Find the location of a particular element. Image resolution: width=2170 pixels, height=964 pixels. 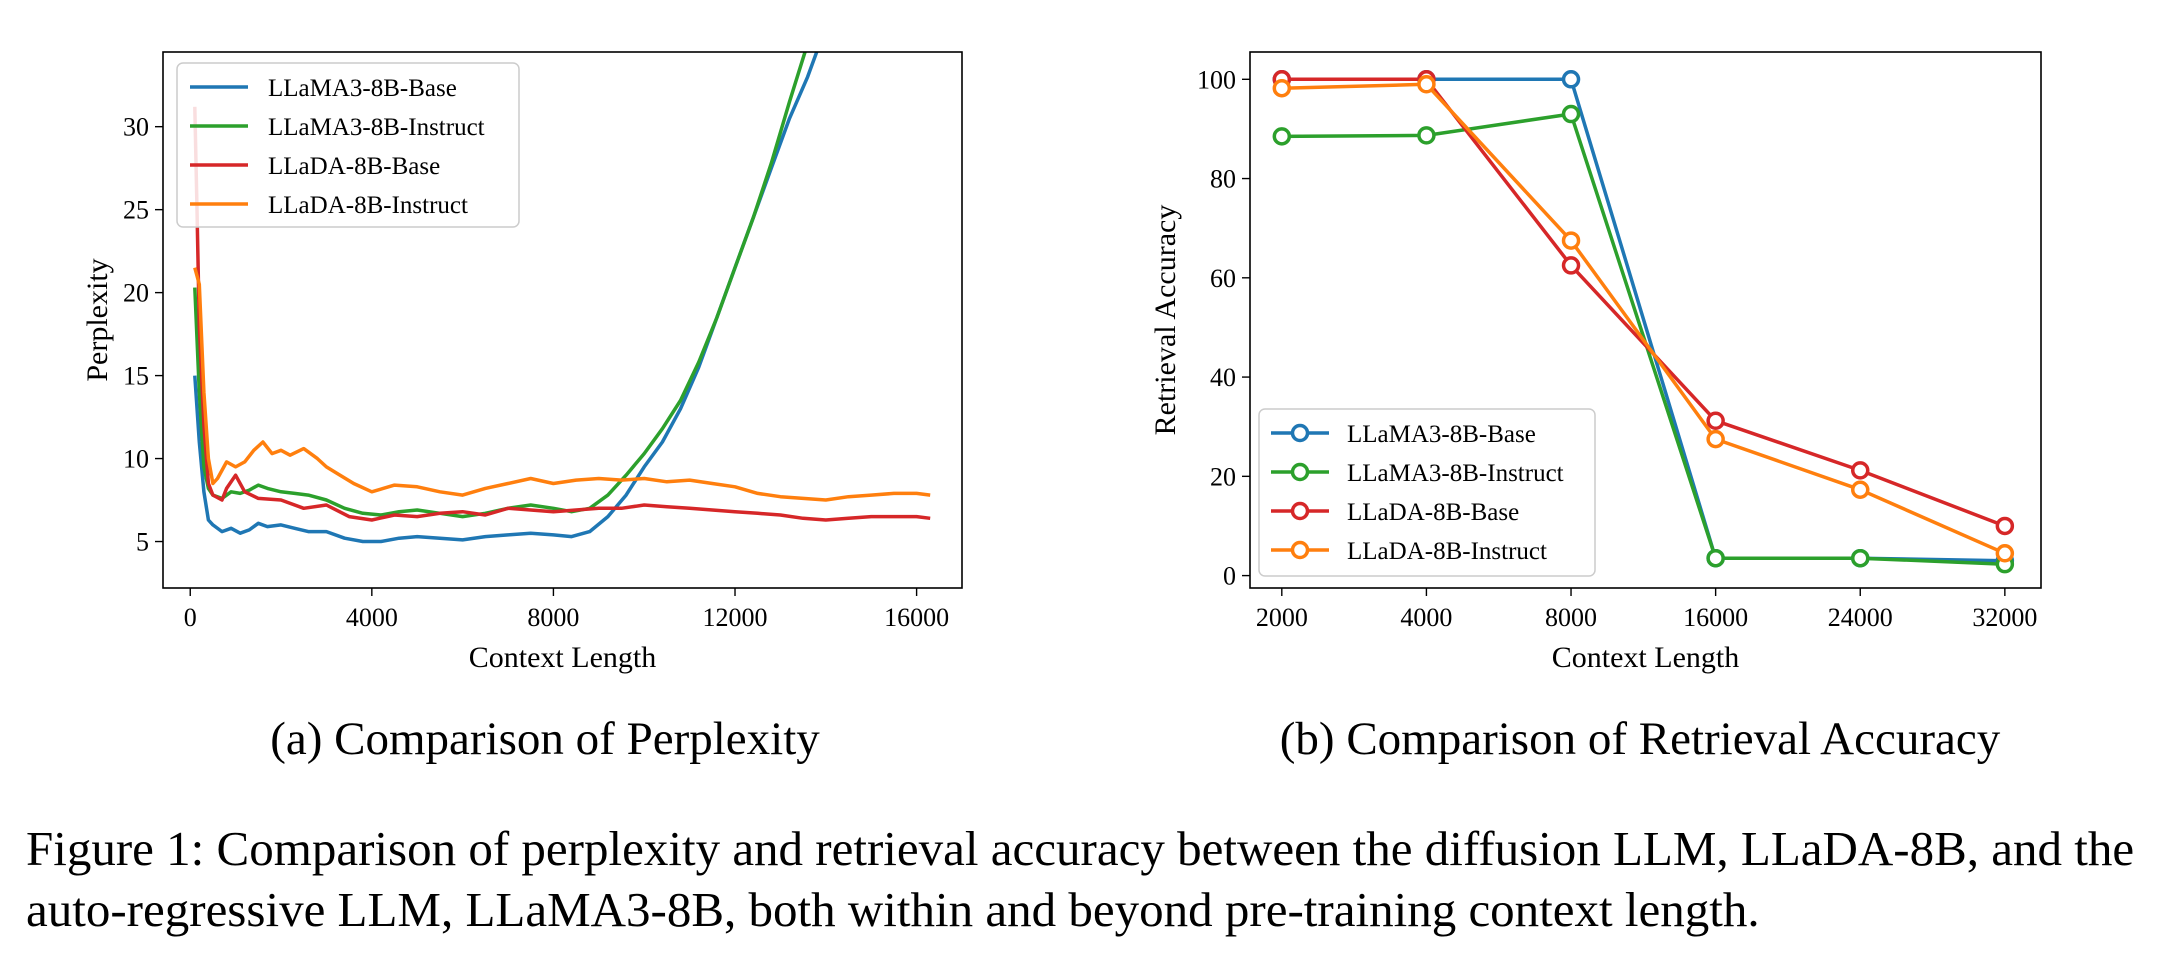

series-line-llada-8b-instruct is located at coordinates (562, 384).